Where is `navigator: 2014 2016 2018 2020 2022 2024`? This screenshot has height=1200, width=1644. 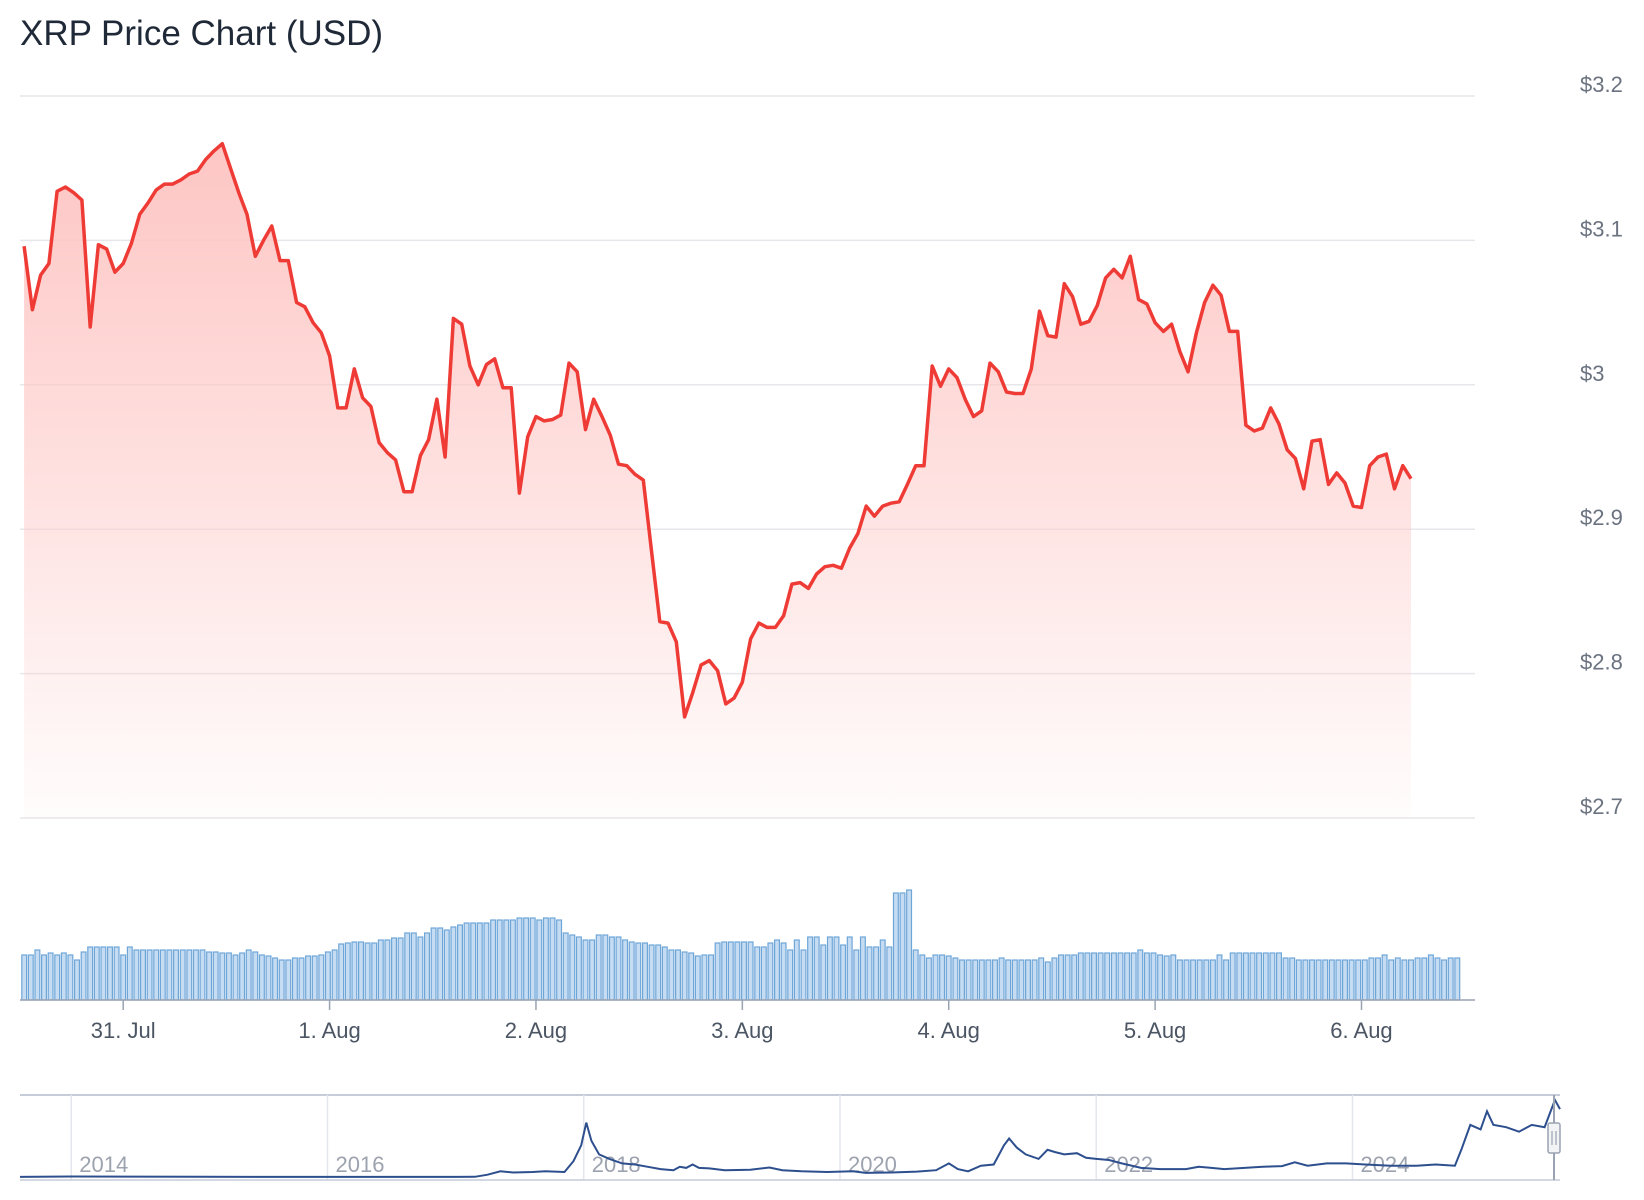
navigator: 2014 2016 2018 2020 2022 2024 is located at coordinates (790, 1137).